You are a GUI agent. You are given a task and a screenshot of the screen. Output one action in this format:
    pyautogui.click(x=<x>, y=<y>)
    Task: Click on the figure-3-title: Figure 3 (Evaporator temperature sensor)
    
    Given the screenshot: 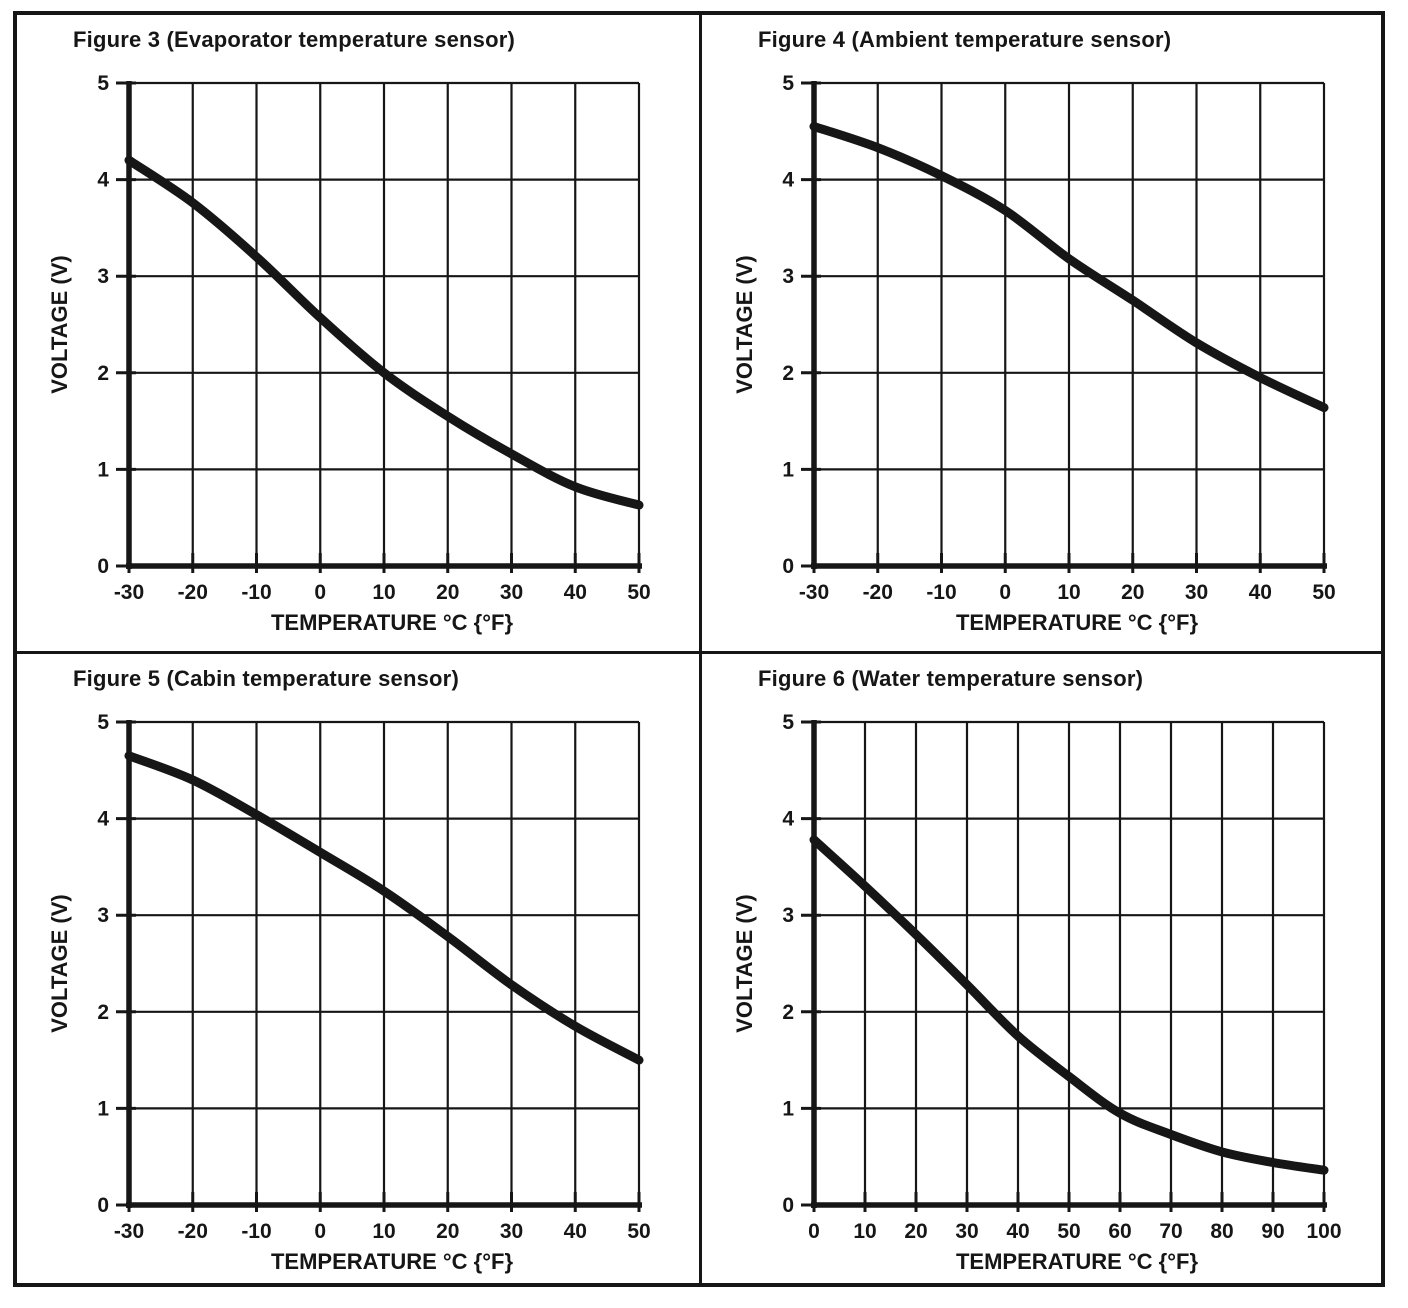 What is the action you would take?
    pyautogui.click(x=294, y=39)
    